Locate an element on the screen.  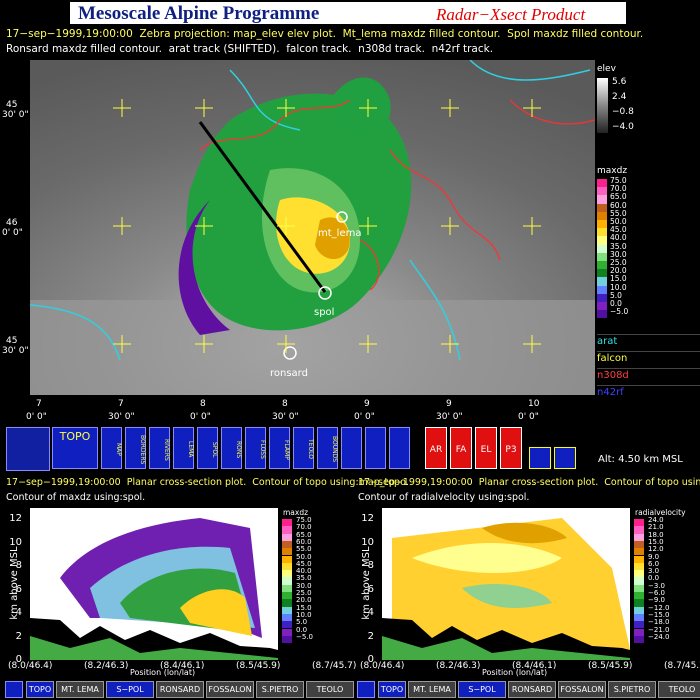
maxdz-tick: 5.0 is located at coordinates (616, 295).